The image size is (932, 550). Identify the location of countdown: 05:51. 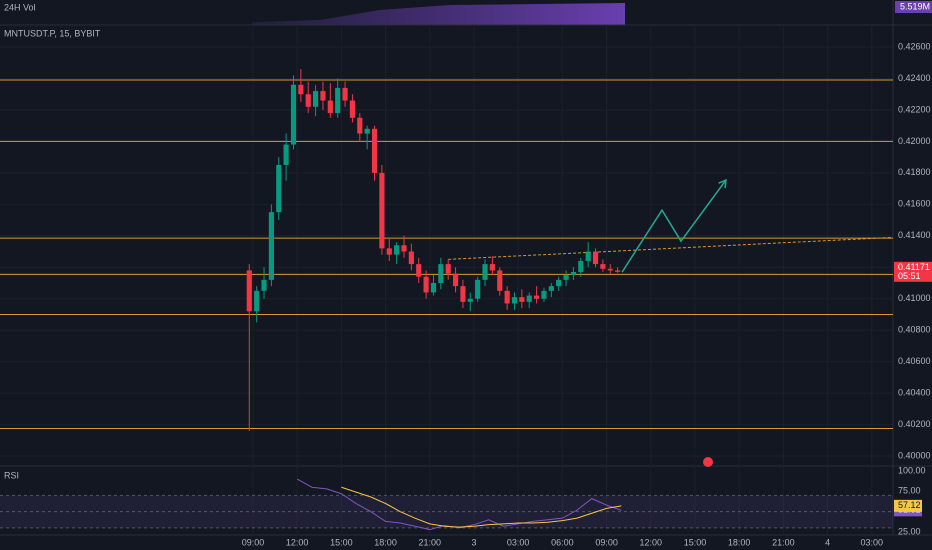
(909, 276).